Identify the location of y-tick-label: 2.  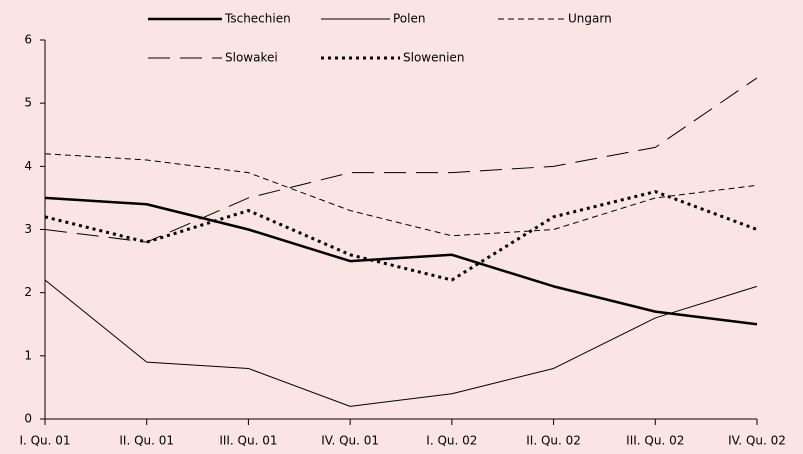
(28, 292).